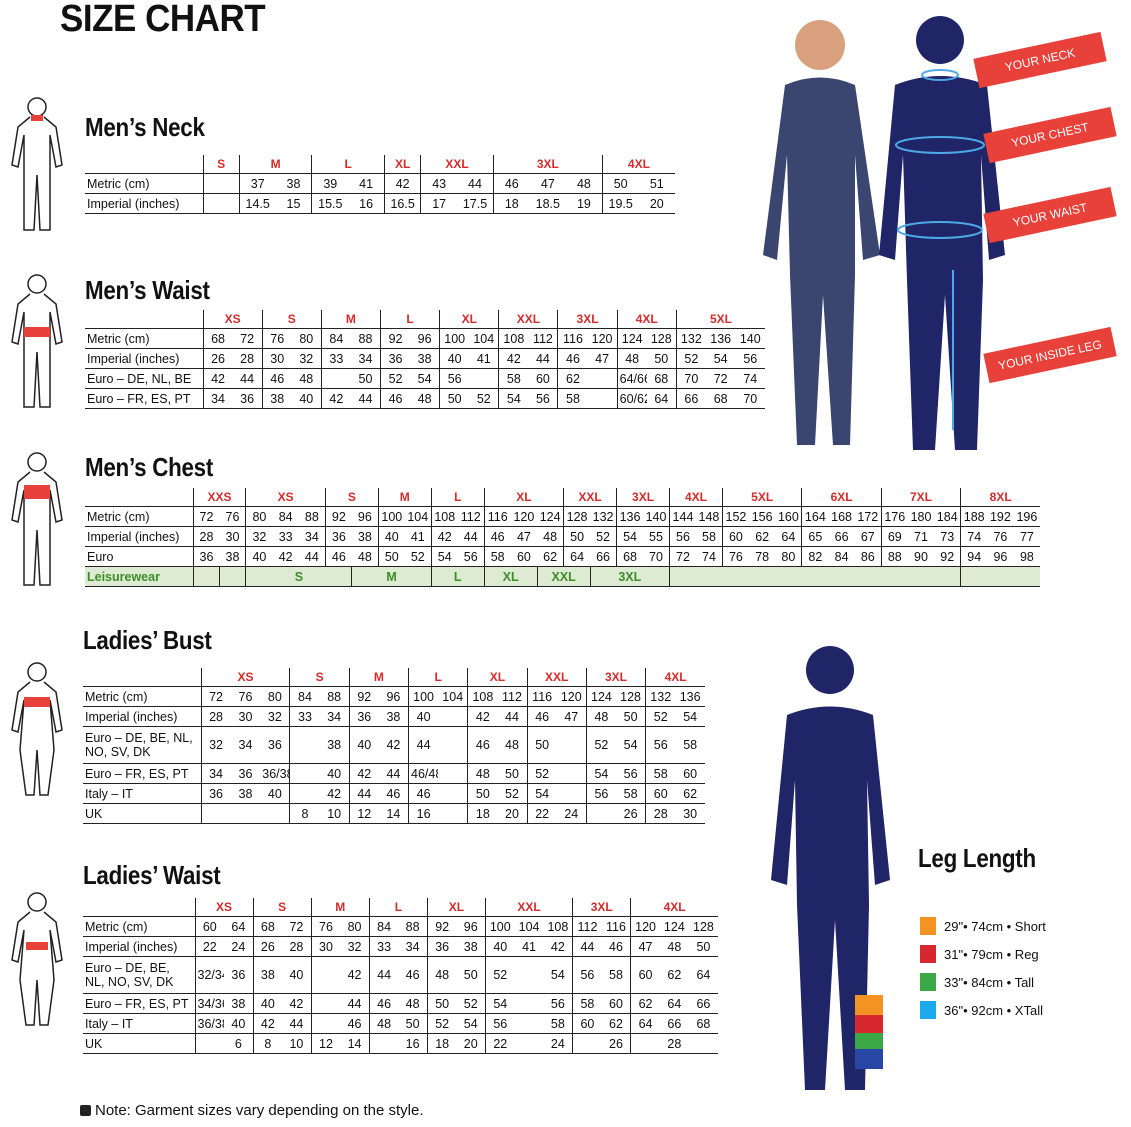 This screenshot has width=1131, height=1127. What do you see at coordinates (921, 536) in the screenshot?
I see `size-value: 71` at bounding box center [921, 536].